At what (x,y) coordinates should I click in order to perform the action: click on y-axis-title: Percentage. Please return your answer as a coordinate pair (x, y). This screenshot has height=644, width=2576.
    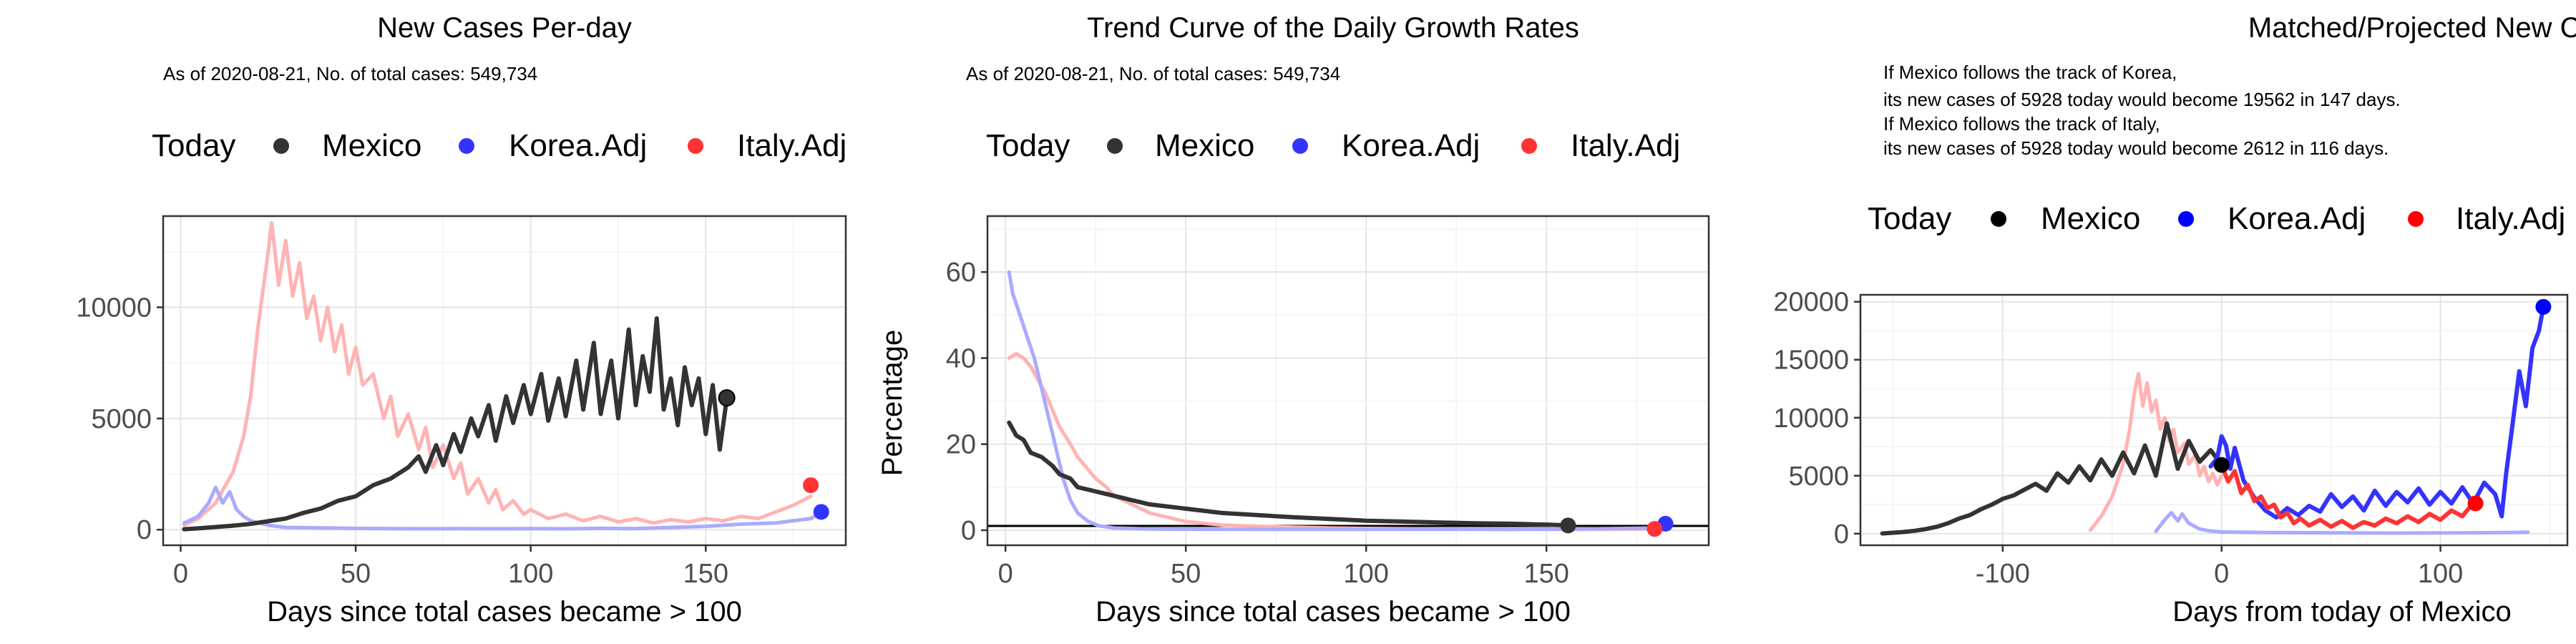
    Looking at the image, I should click on (892, 403).